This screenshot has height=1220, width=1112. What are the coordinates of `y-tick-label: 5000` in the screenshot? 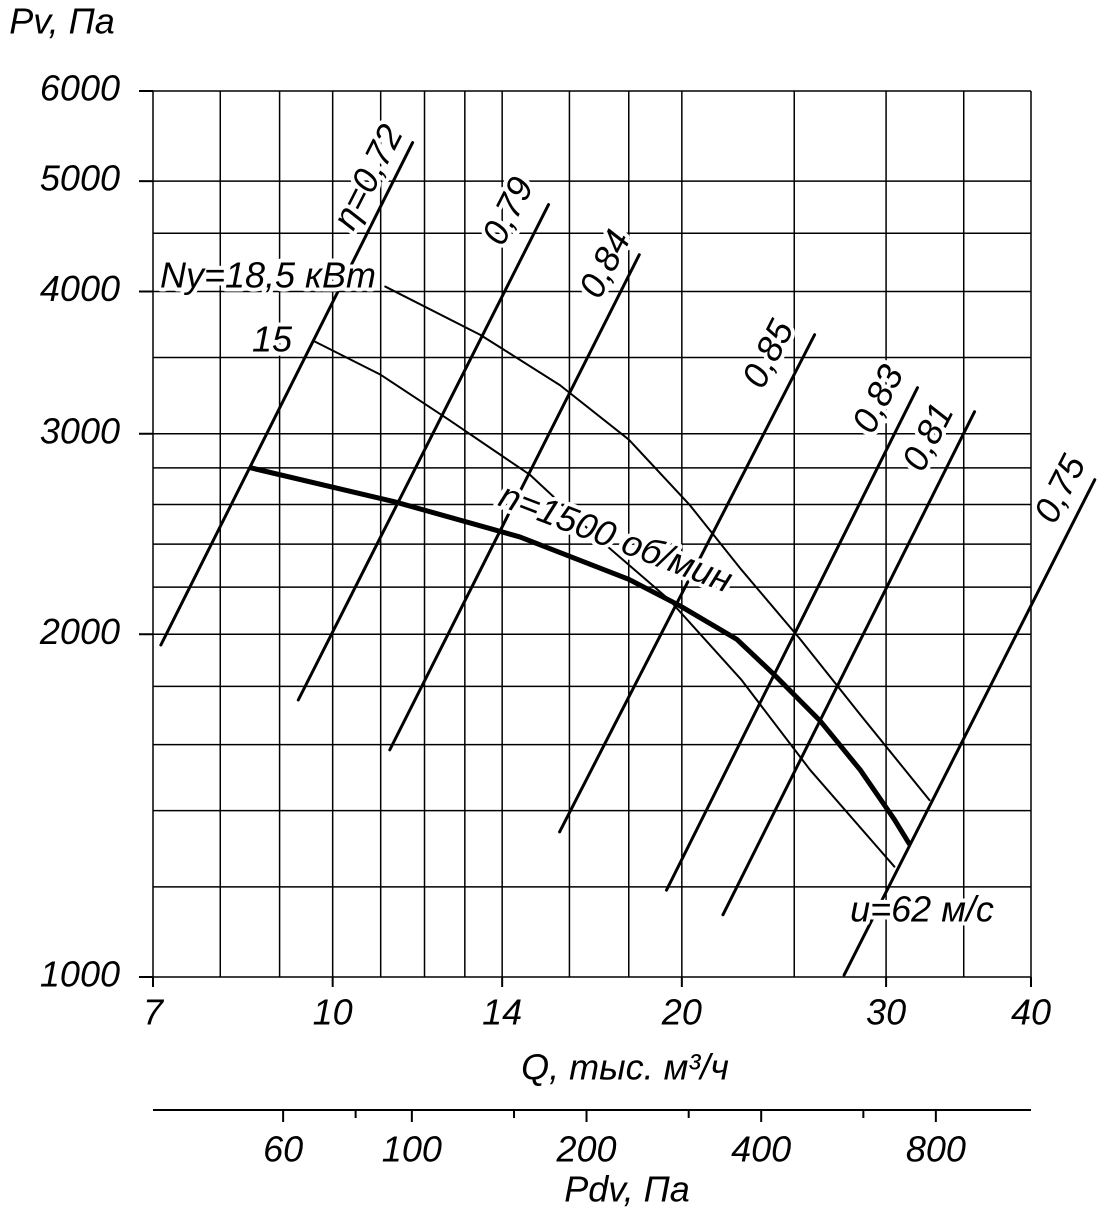 It's located at (80, 178).